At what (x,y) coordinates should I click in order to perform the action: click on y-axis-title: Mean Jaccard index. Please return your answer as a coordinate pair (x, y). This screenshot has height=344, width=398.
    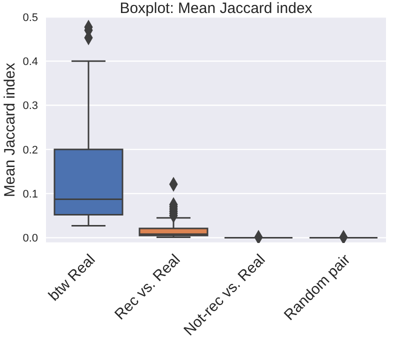
    Looking at the image, I should click on (9, 130).